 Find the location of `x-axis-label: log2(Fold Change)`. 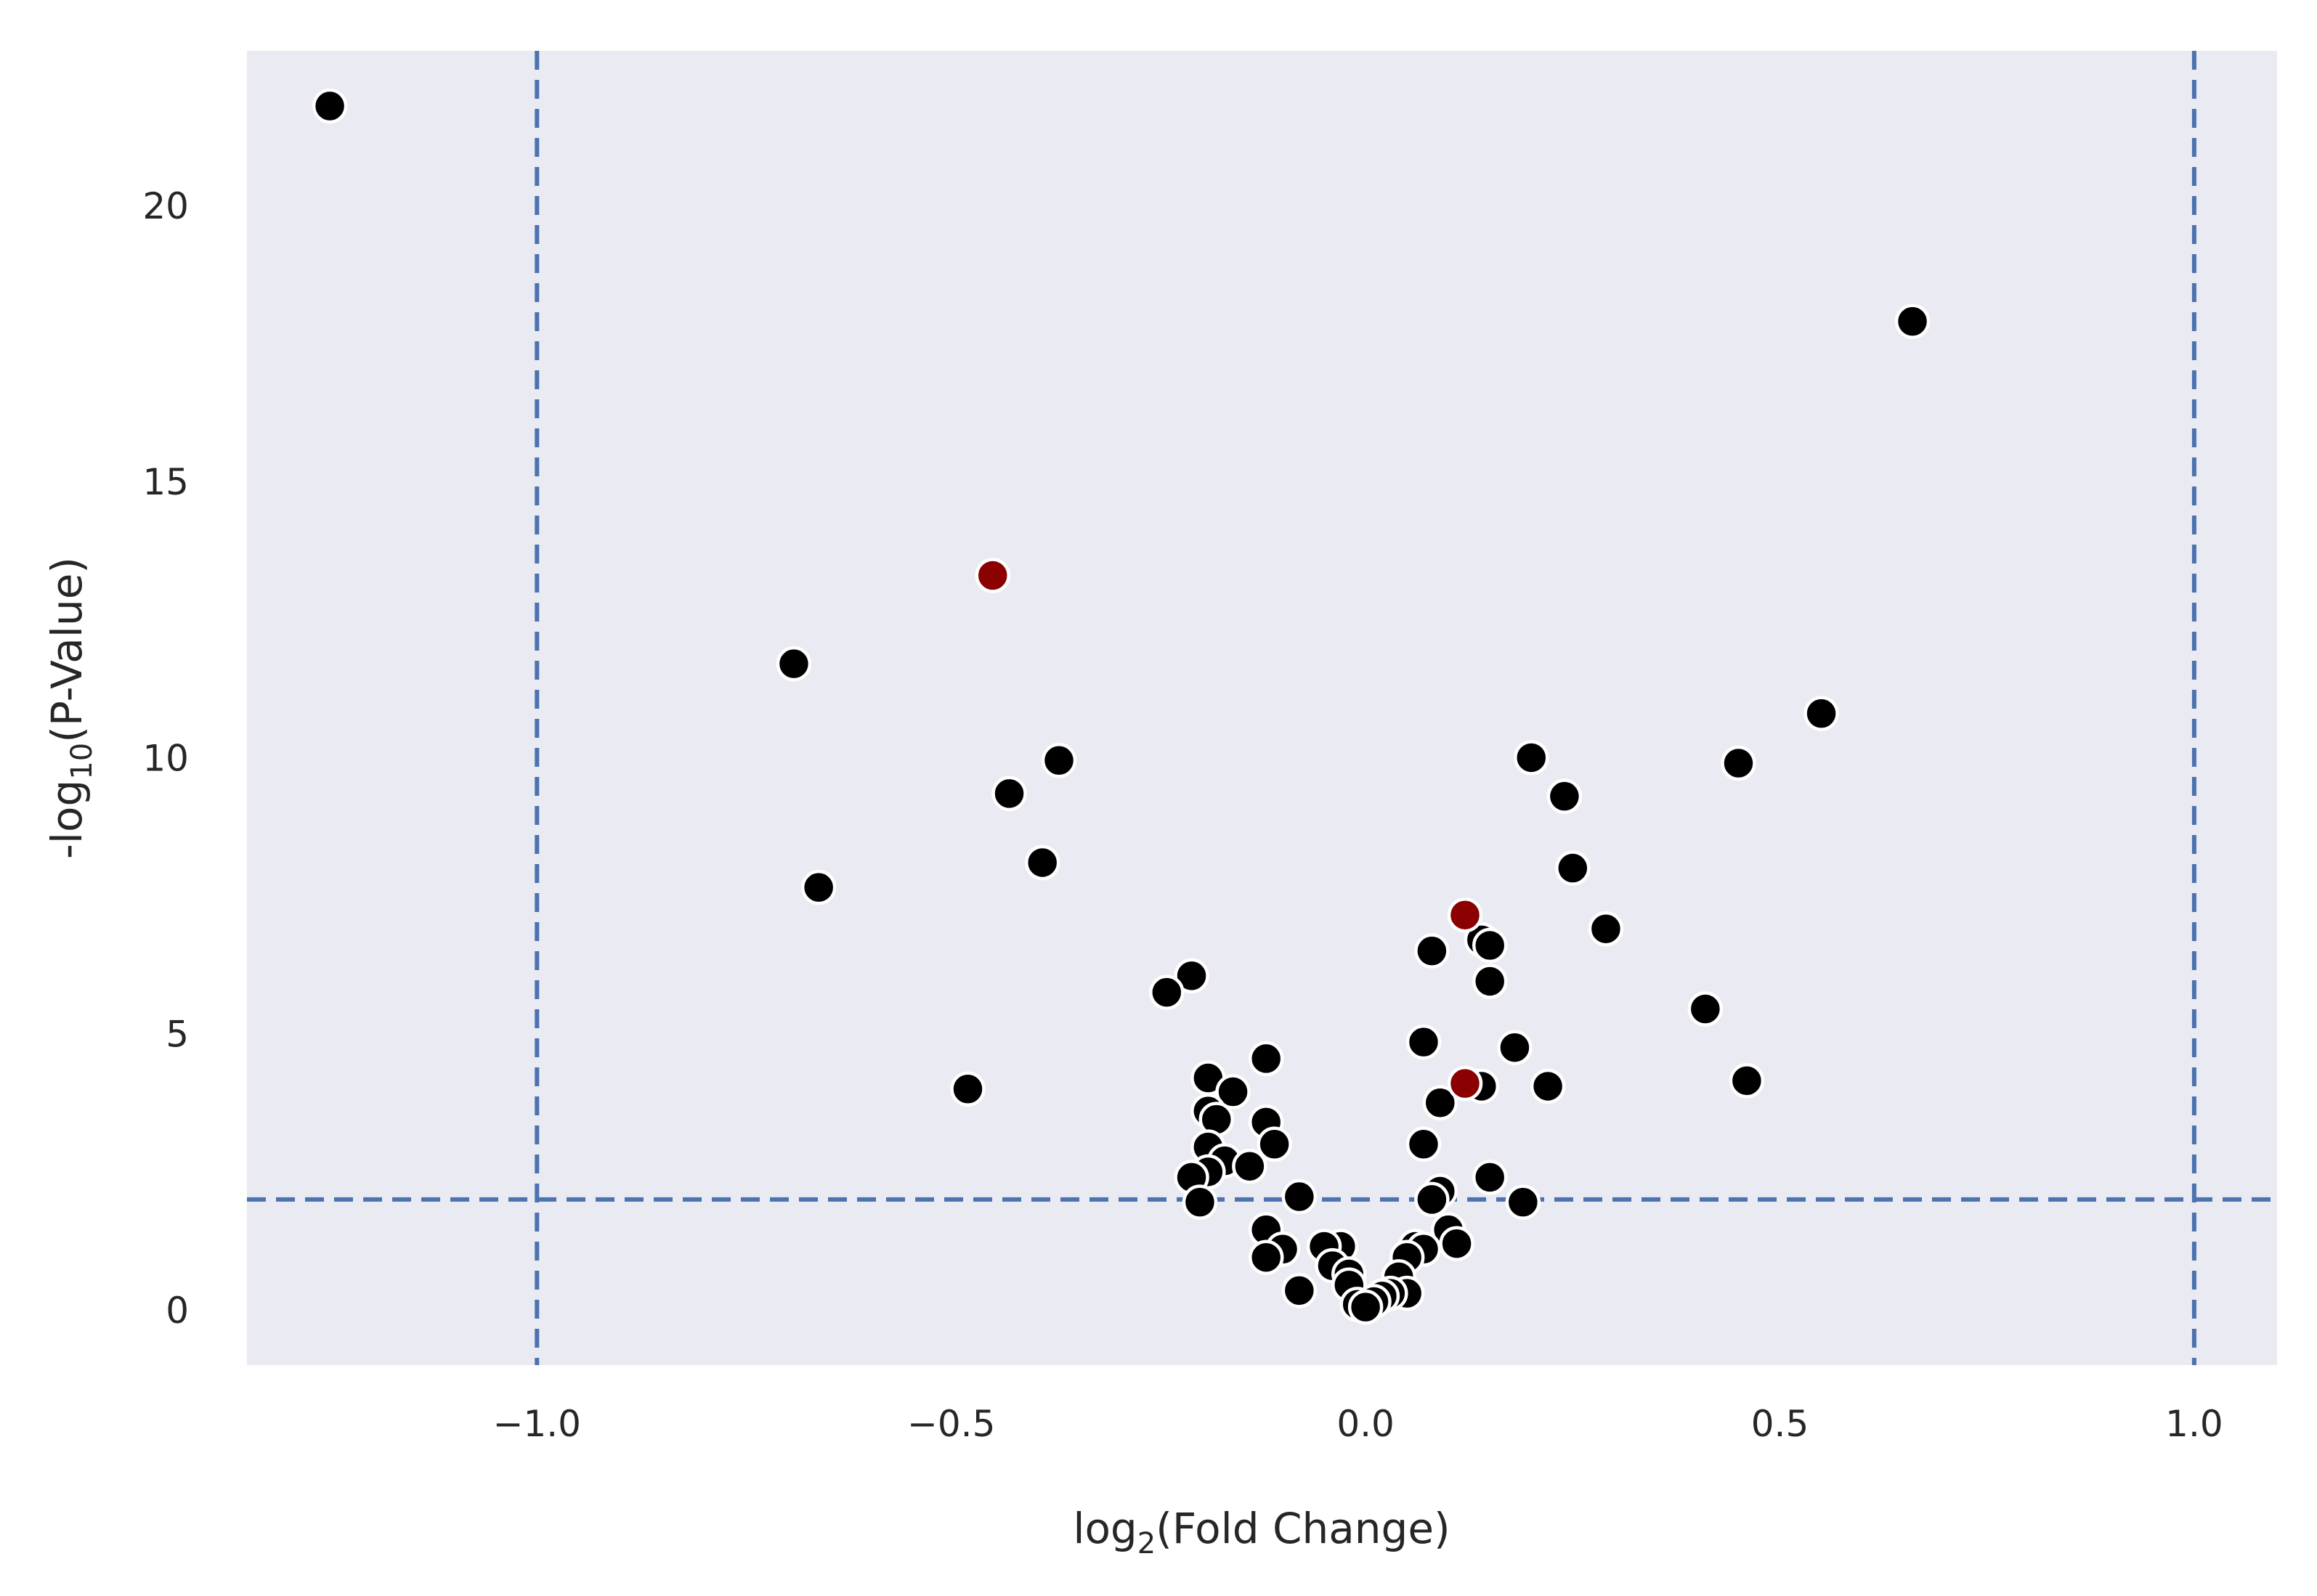

x-axis-label: log2(Fold Change) is located at coordinates (1261, 1532).